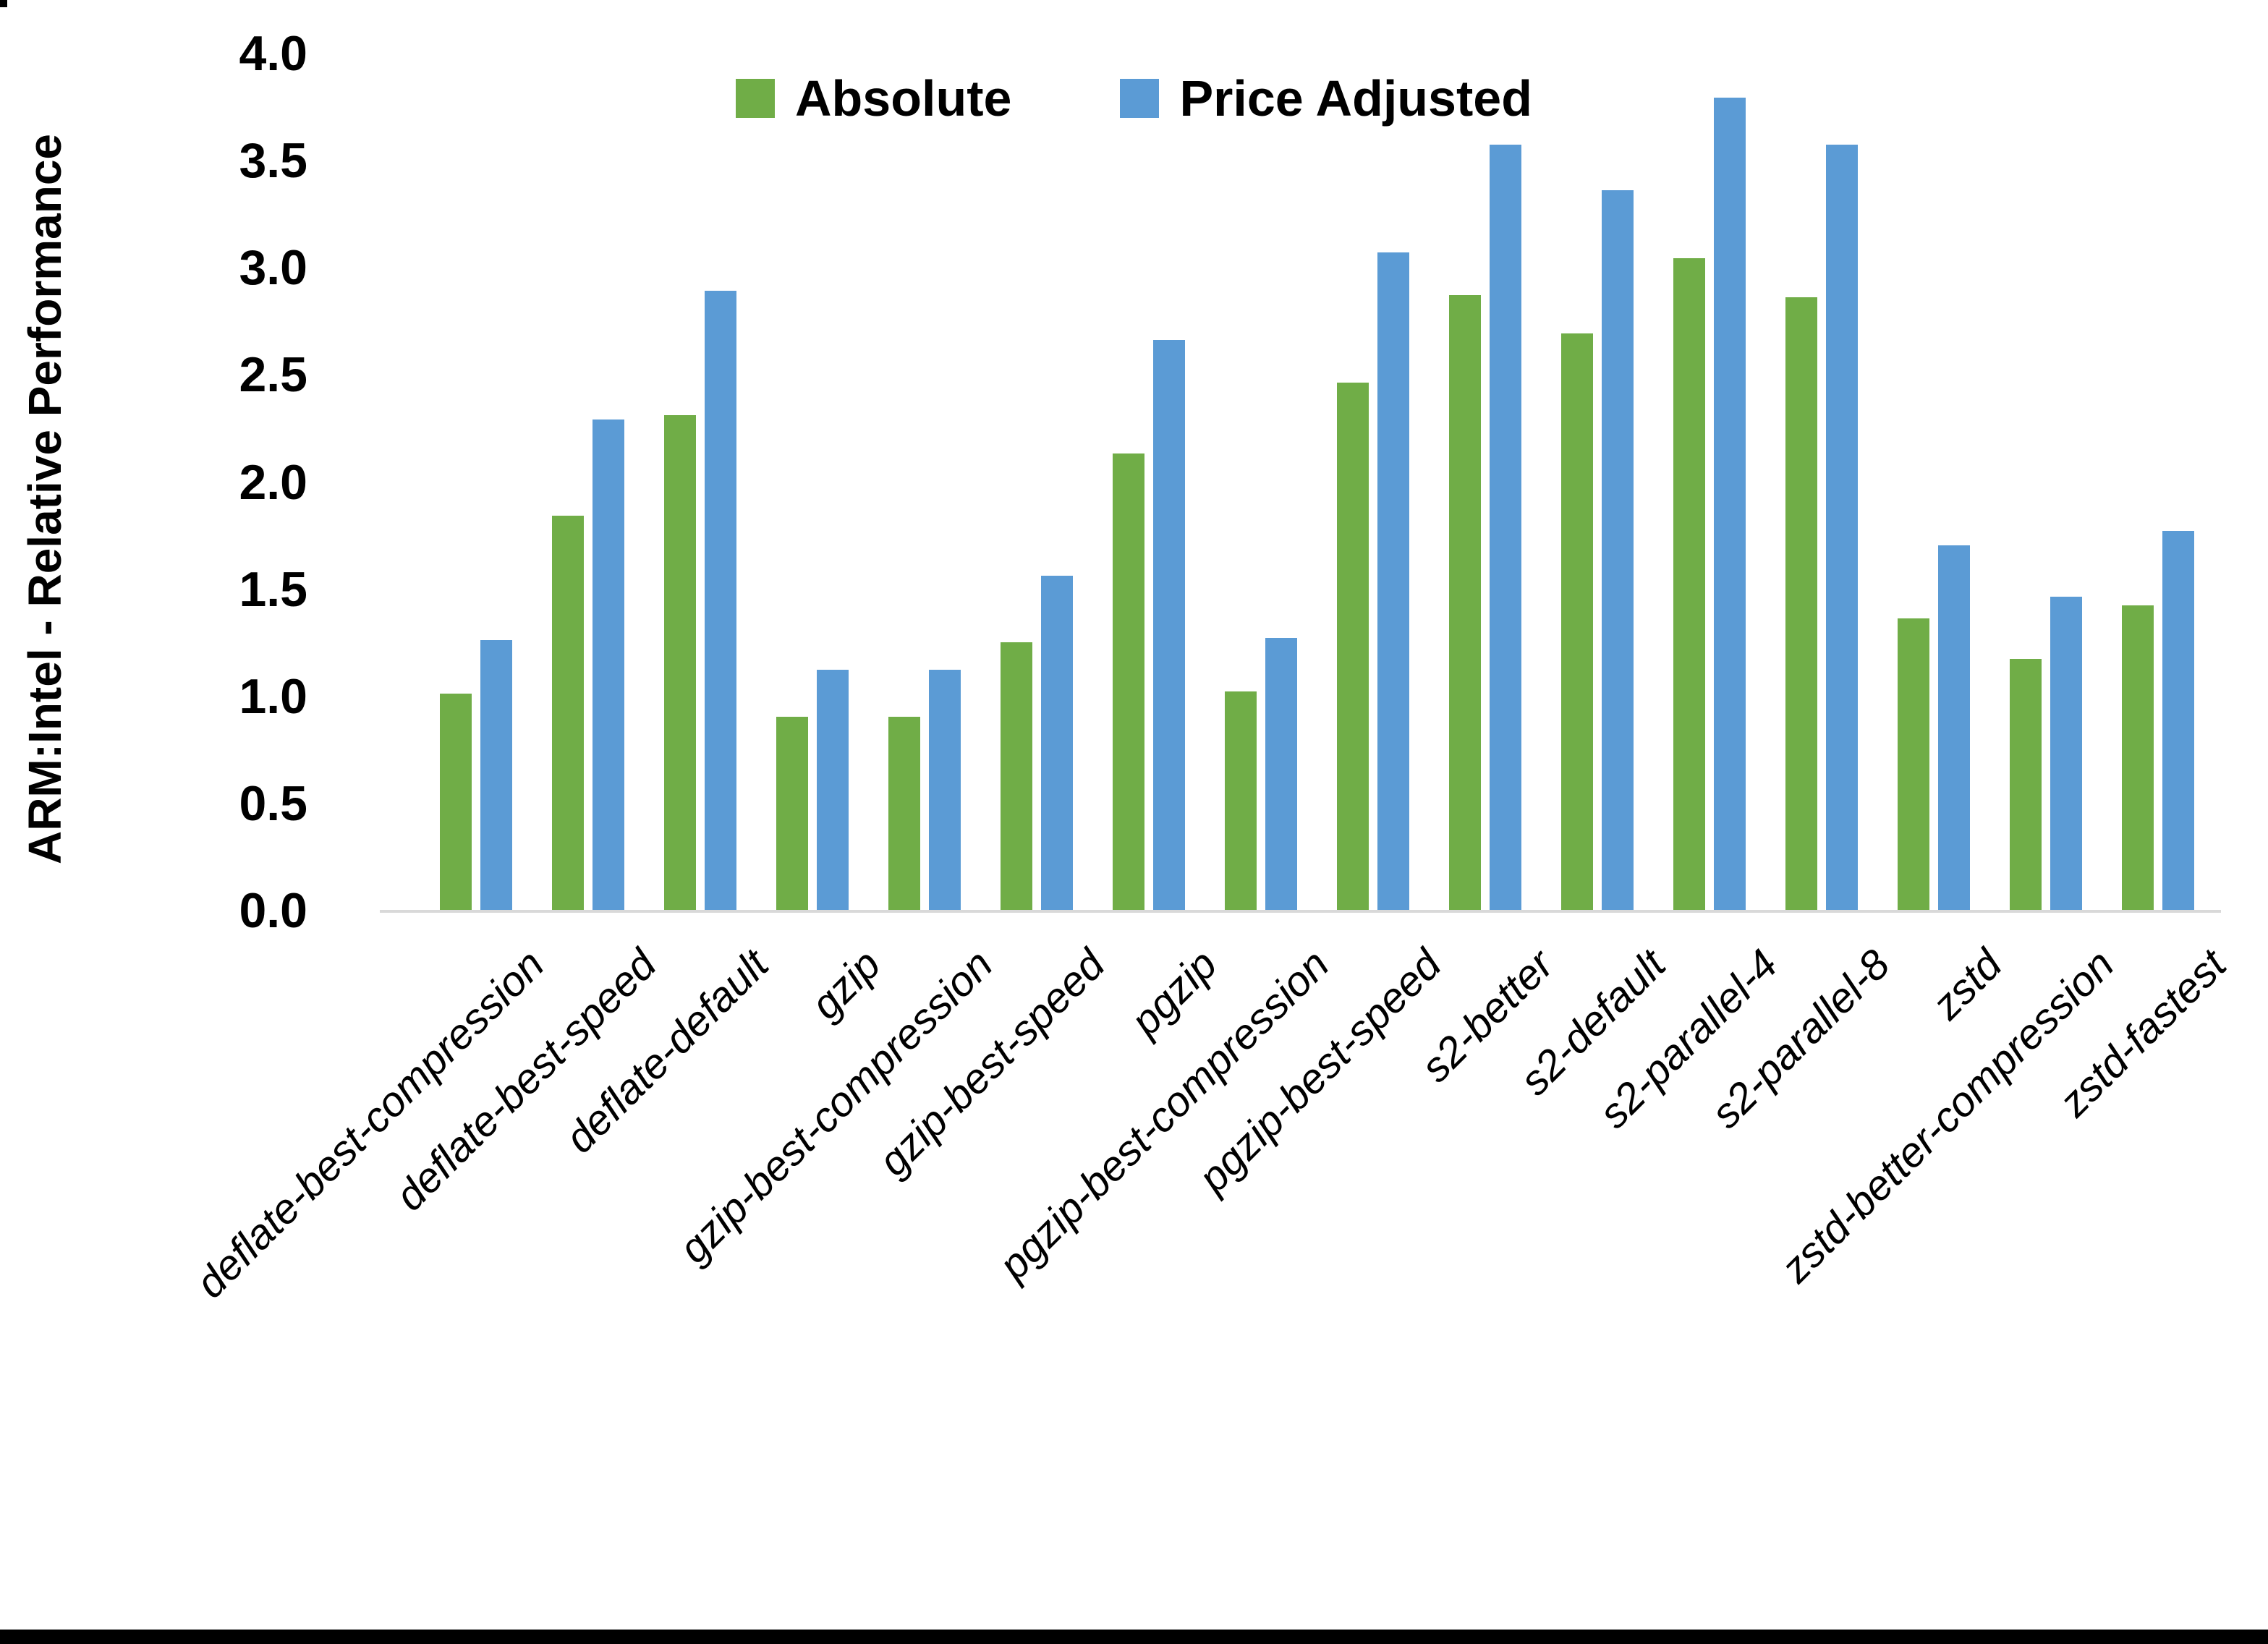 The width and height of the screenshot is (2268, 1644). What do you see at coordinates (45, 499) in the screenshot?
I see `y-axis-title: ARM:Intel - Relative Performance` at bounding box center [45, 499].